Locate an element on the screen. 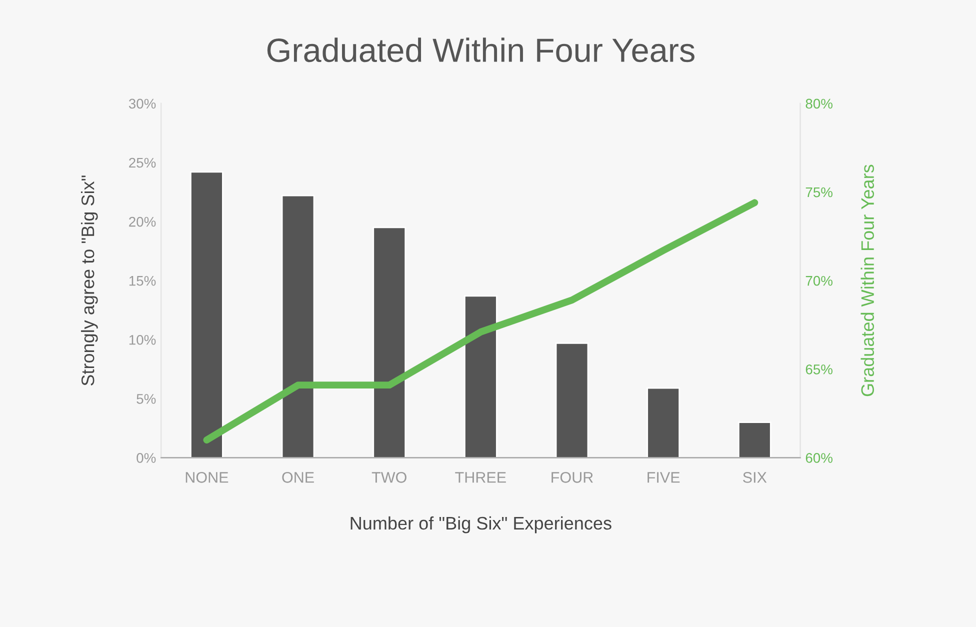  y2-tick-label: 75% is located at coordinates (819, 192).